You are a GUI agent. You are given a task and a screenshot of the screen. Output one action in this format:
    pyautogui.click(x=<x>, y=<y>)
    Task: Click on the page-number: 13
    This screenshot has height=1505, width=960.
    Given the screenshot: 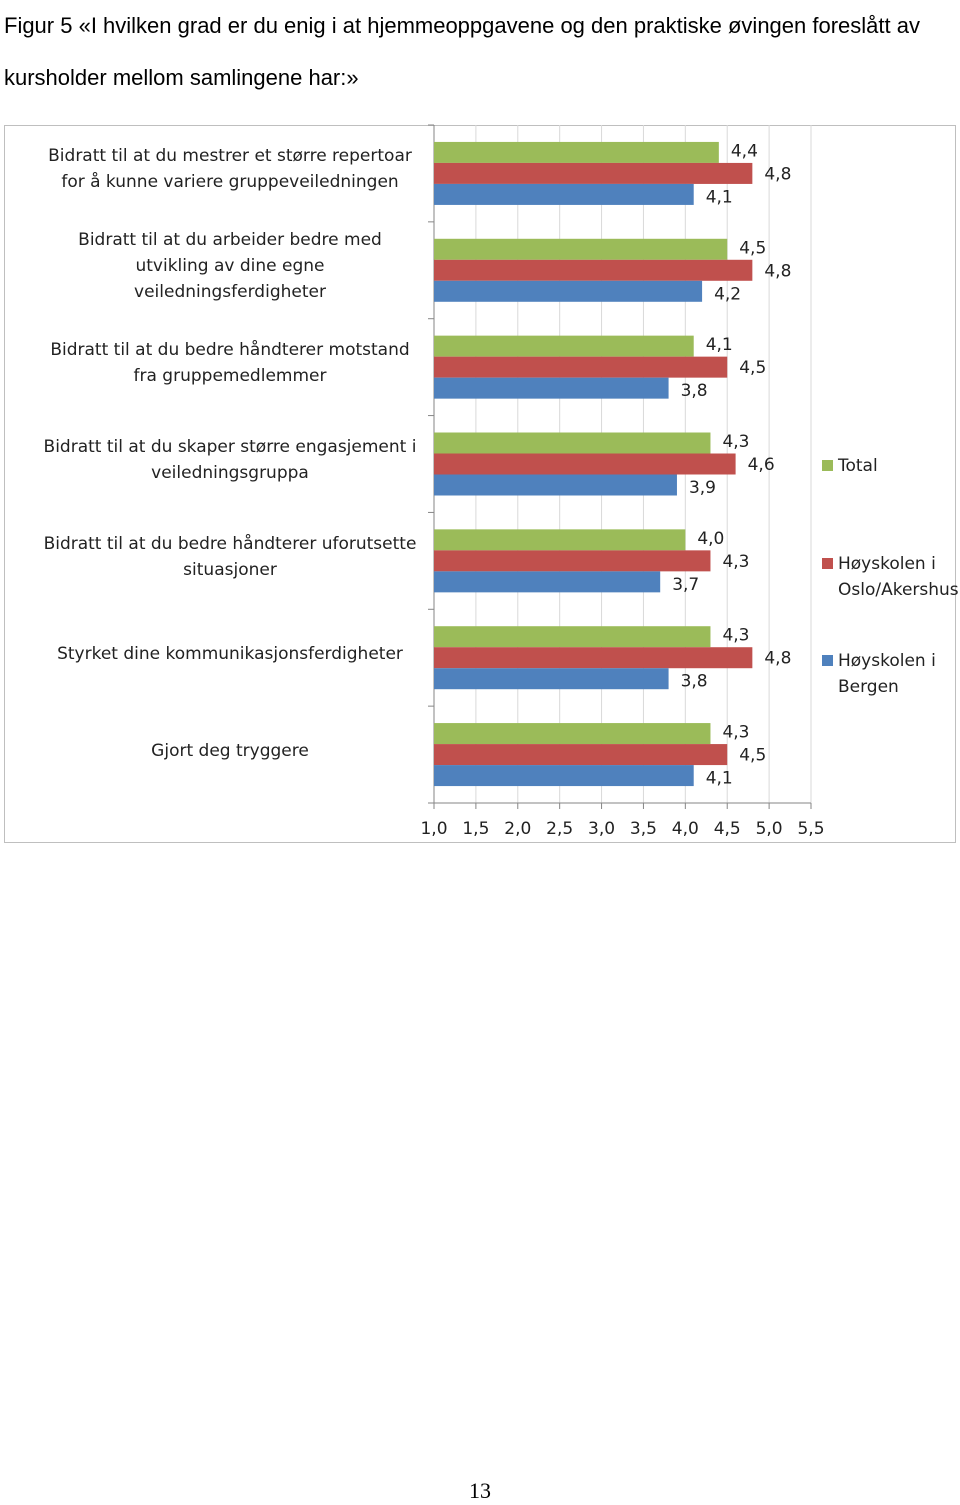 What is the action you would take?
    pyautogui.click(x=480, y=1490)
    